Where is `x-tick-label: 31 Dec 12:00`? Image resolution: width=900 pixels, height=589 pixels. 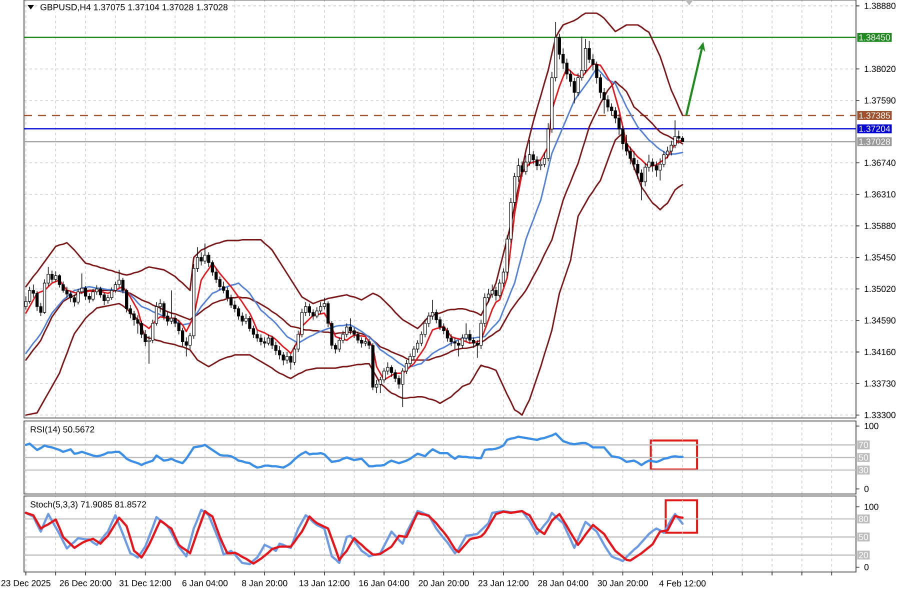
x-tick-label: 31 Dec 12:00 is located at coordinates (145, 583).